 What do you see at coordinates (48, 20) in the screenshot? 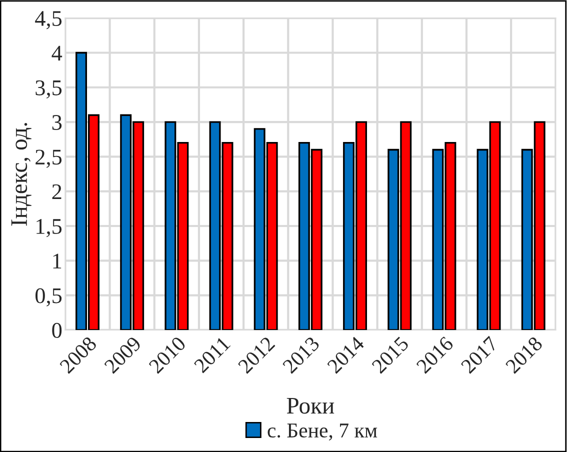
I see `y-tick-label: 4,5` at bounding box center [48, 20].